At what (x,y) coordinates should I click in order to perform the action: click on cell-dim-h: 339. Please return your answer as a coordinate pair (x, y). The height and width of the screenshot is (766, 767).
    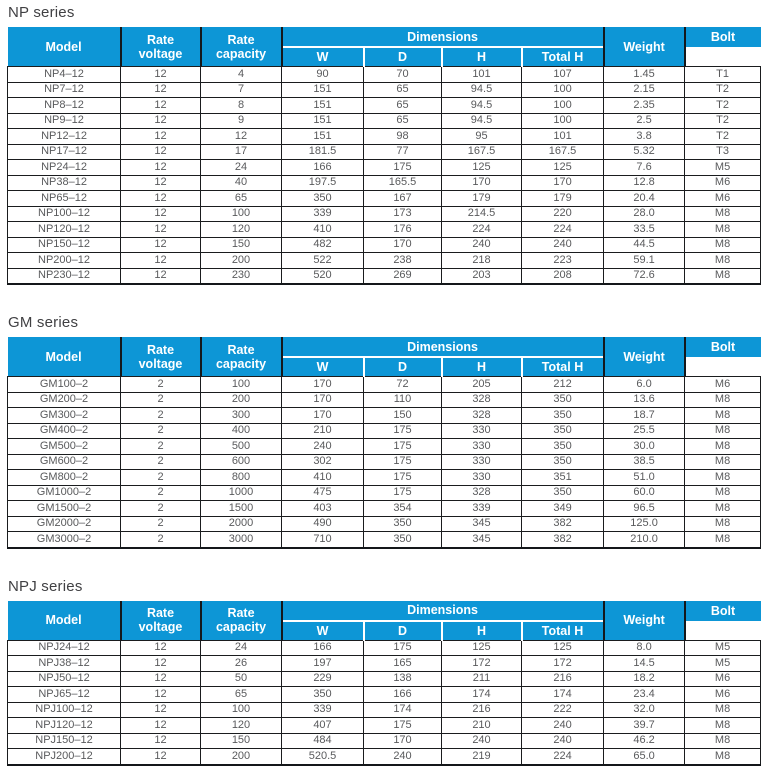
    Looking at the image, I should click on (481, 508).